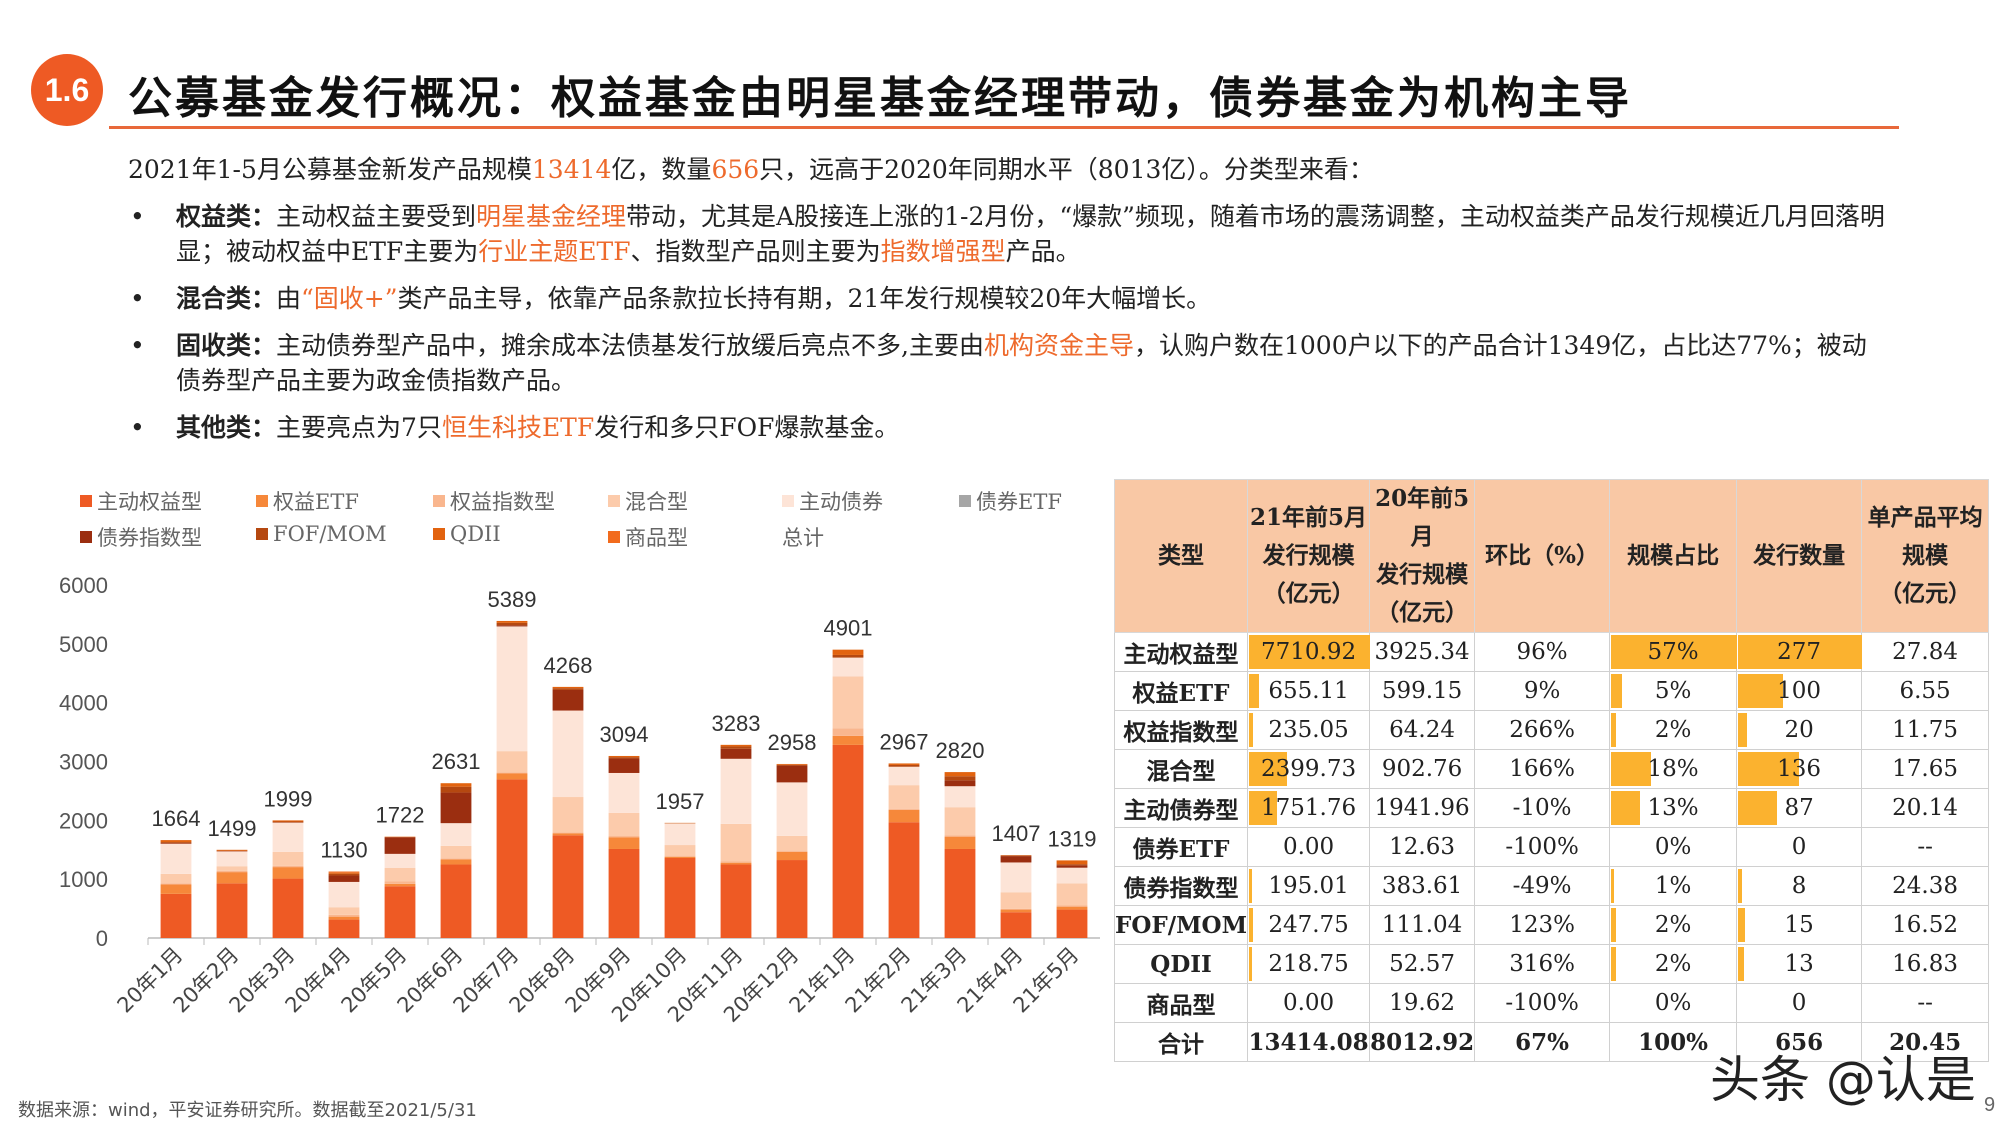  I want to click on cell-value: 599.15, so click(1422, 691).